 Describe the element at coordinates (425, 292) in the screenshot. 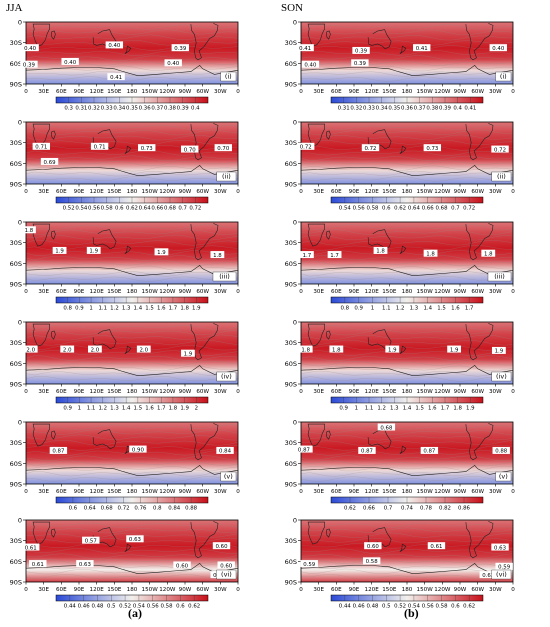

I see `lon-tick-label: 150W` at that location.